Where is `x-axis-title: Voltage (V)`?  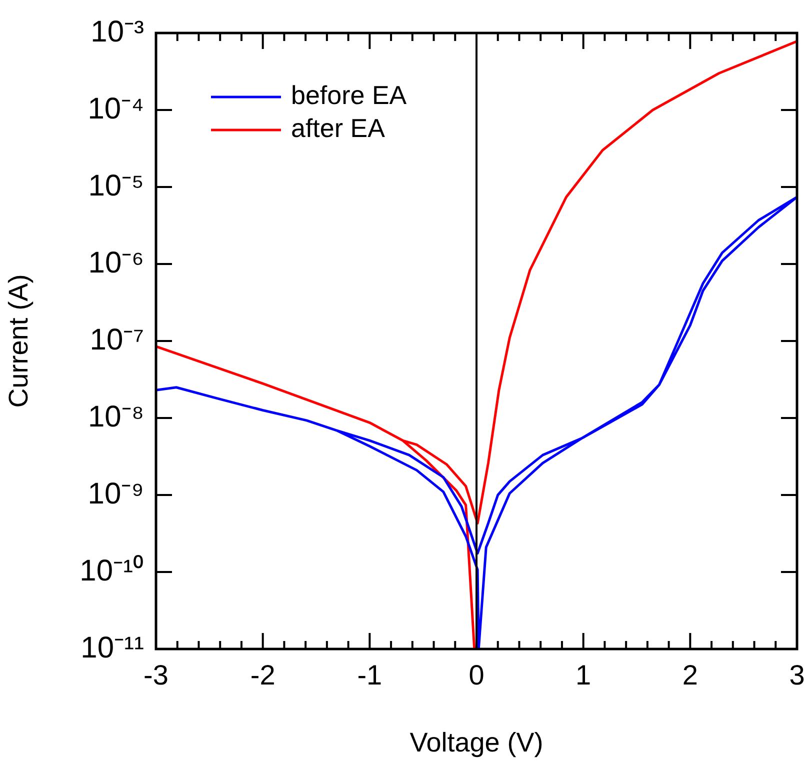 x-axis-title: Voltage (V) is located at coordinates (477, 742).